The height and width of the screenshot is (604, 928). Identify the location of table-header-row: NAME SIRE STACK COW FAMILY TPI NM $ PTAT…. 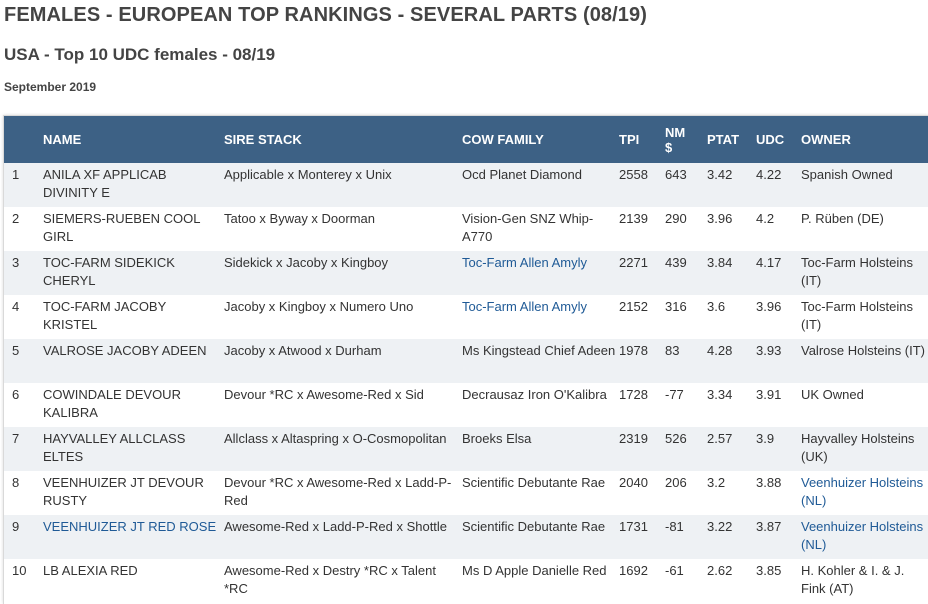
(466, 139).